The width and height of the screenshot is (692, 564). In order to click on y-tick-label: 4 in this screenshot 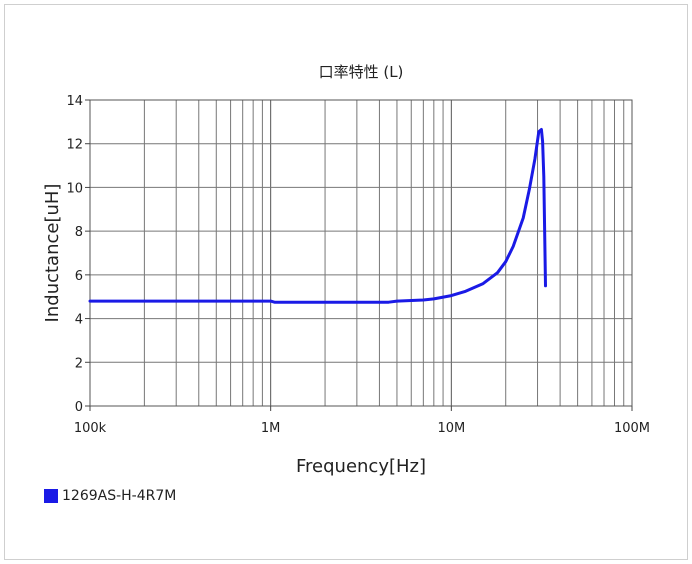, I will do `click(79, 320)`.